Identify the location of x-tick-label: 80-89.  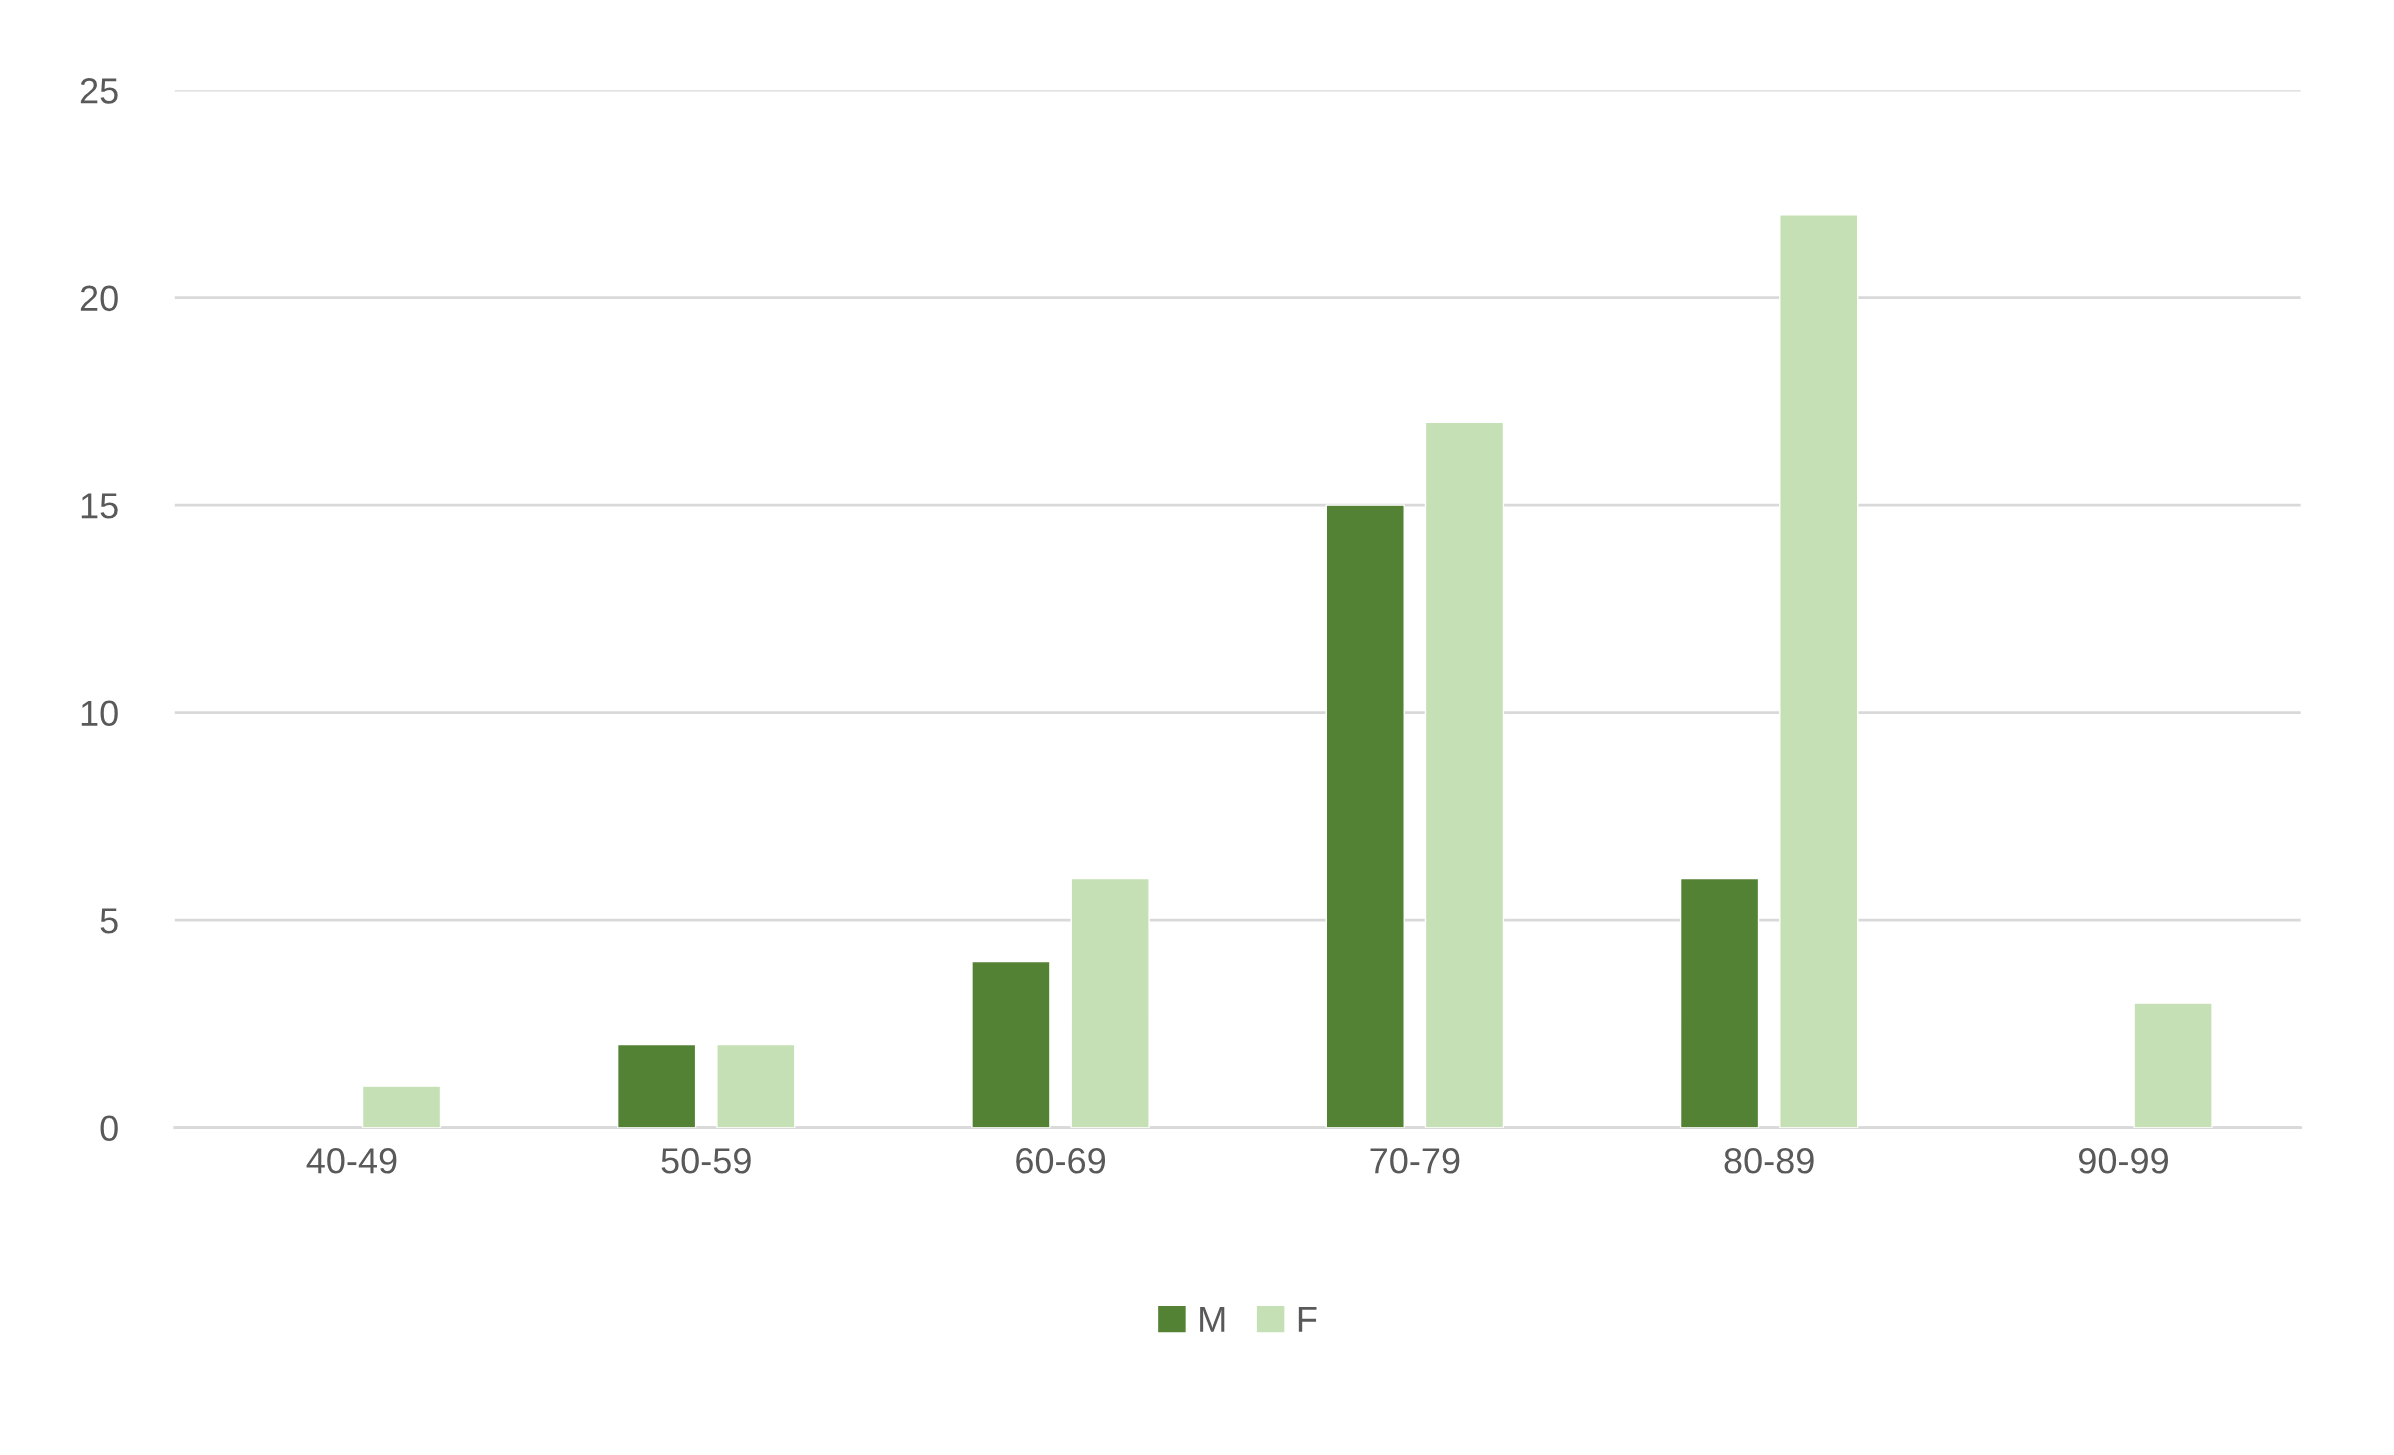
(1769, 1161).